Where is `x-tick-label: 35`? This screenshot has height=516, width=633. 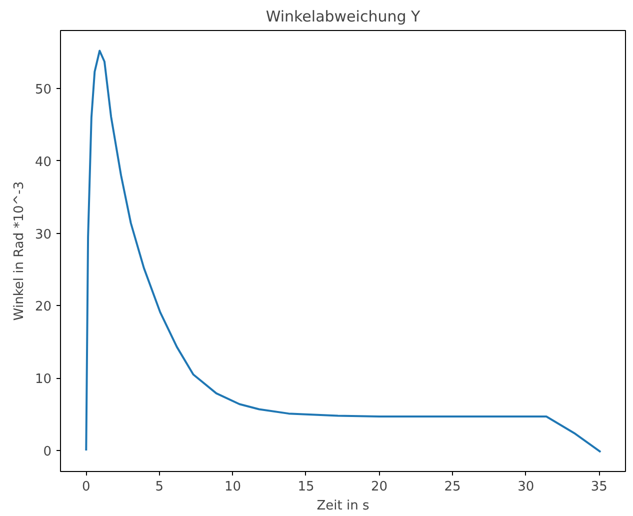 x-tick-label: 35 is located at coordinates (599, 487).